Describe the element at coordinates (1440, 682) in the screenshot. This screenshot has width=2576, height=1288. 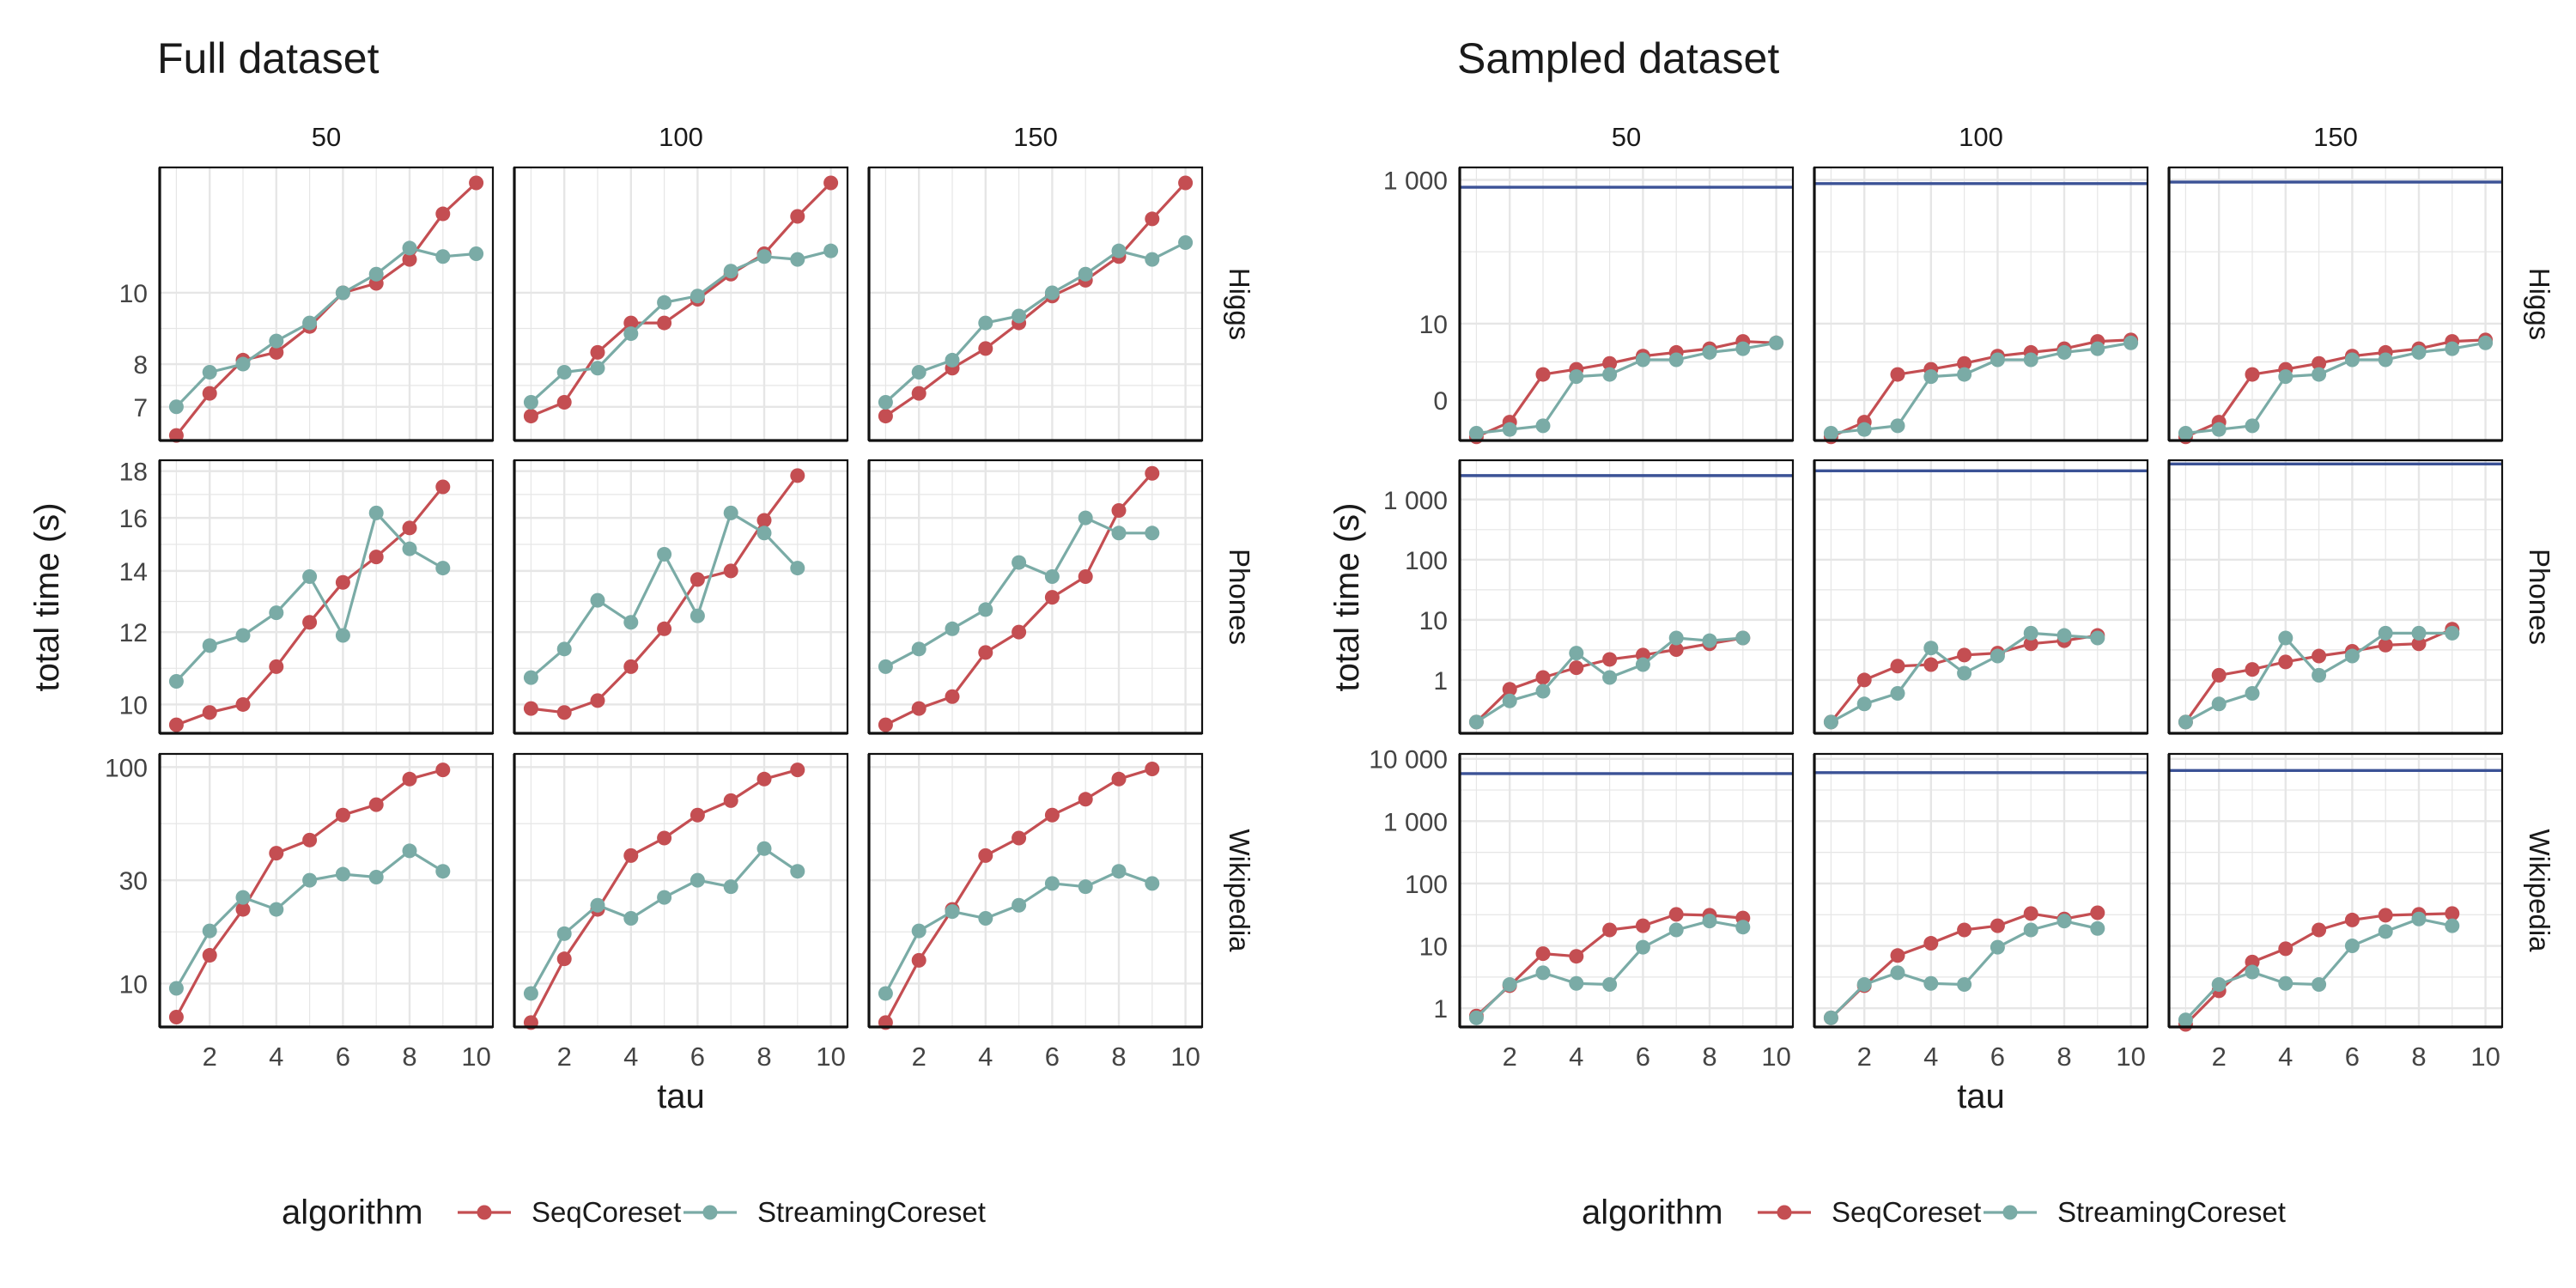
I see `y-tick-label: 1` at that location.